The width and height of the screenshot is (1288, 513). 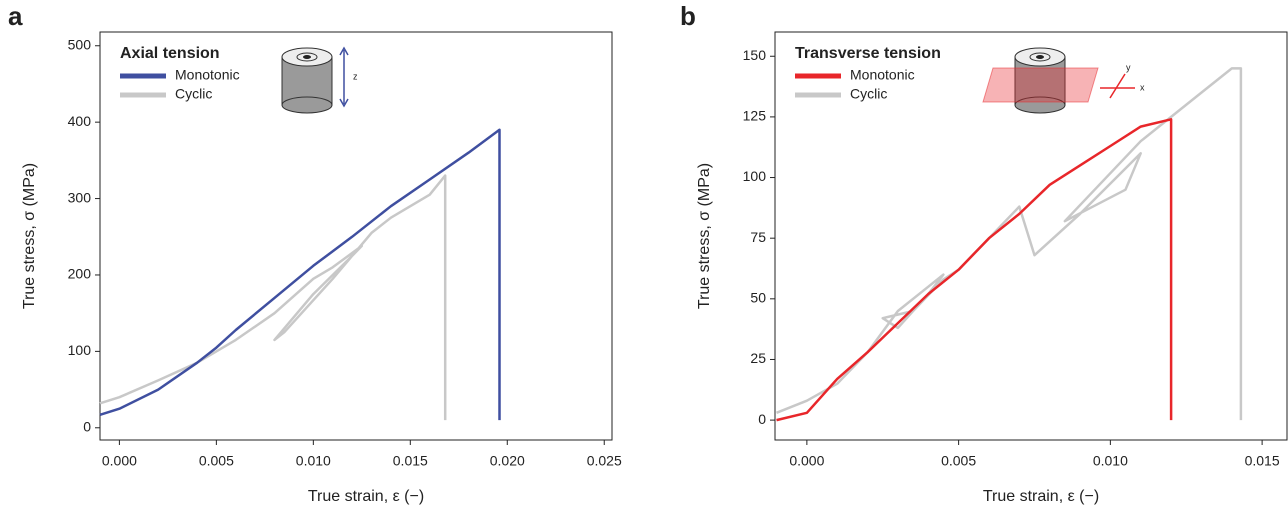 I want to click on icon-label: x, so click(x=1142, y=87).